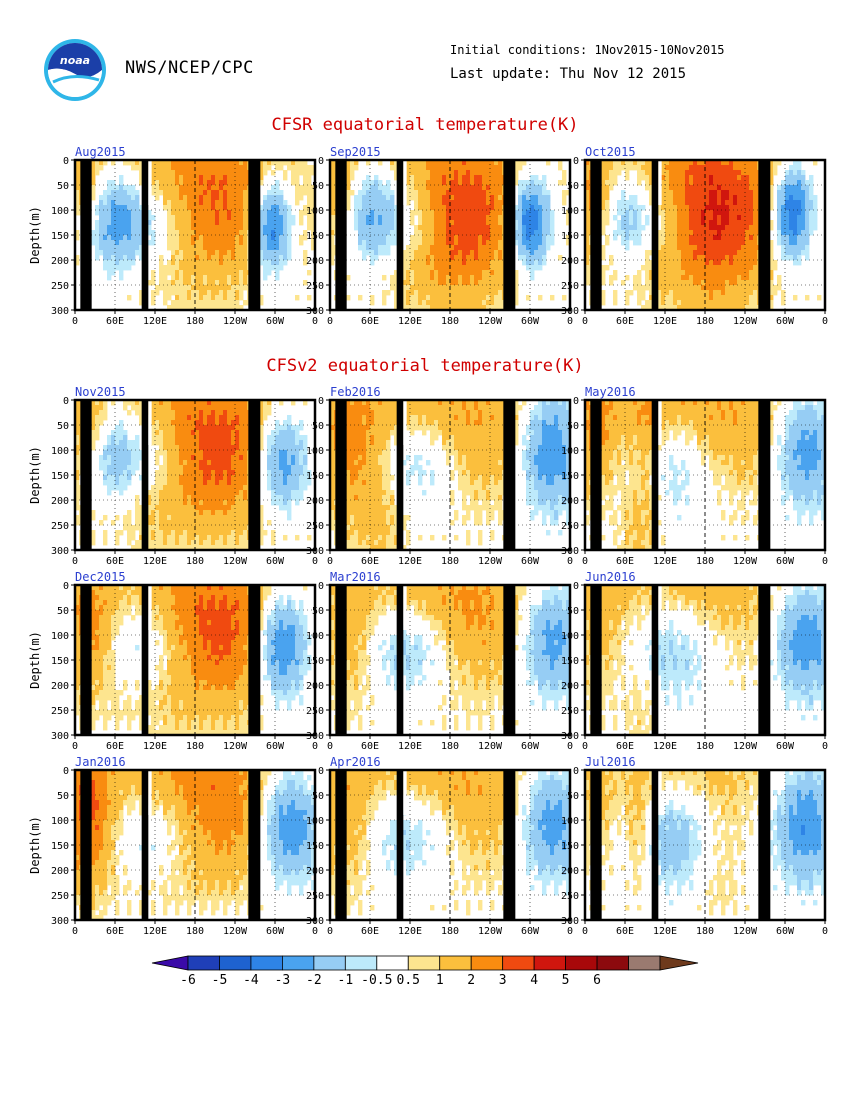  Describe the element at coordinates (425, 366) in the screenshot. I see `cfsv2-section-title: CFSv2 equatorial temperature(K)` at that location.